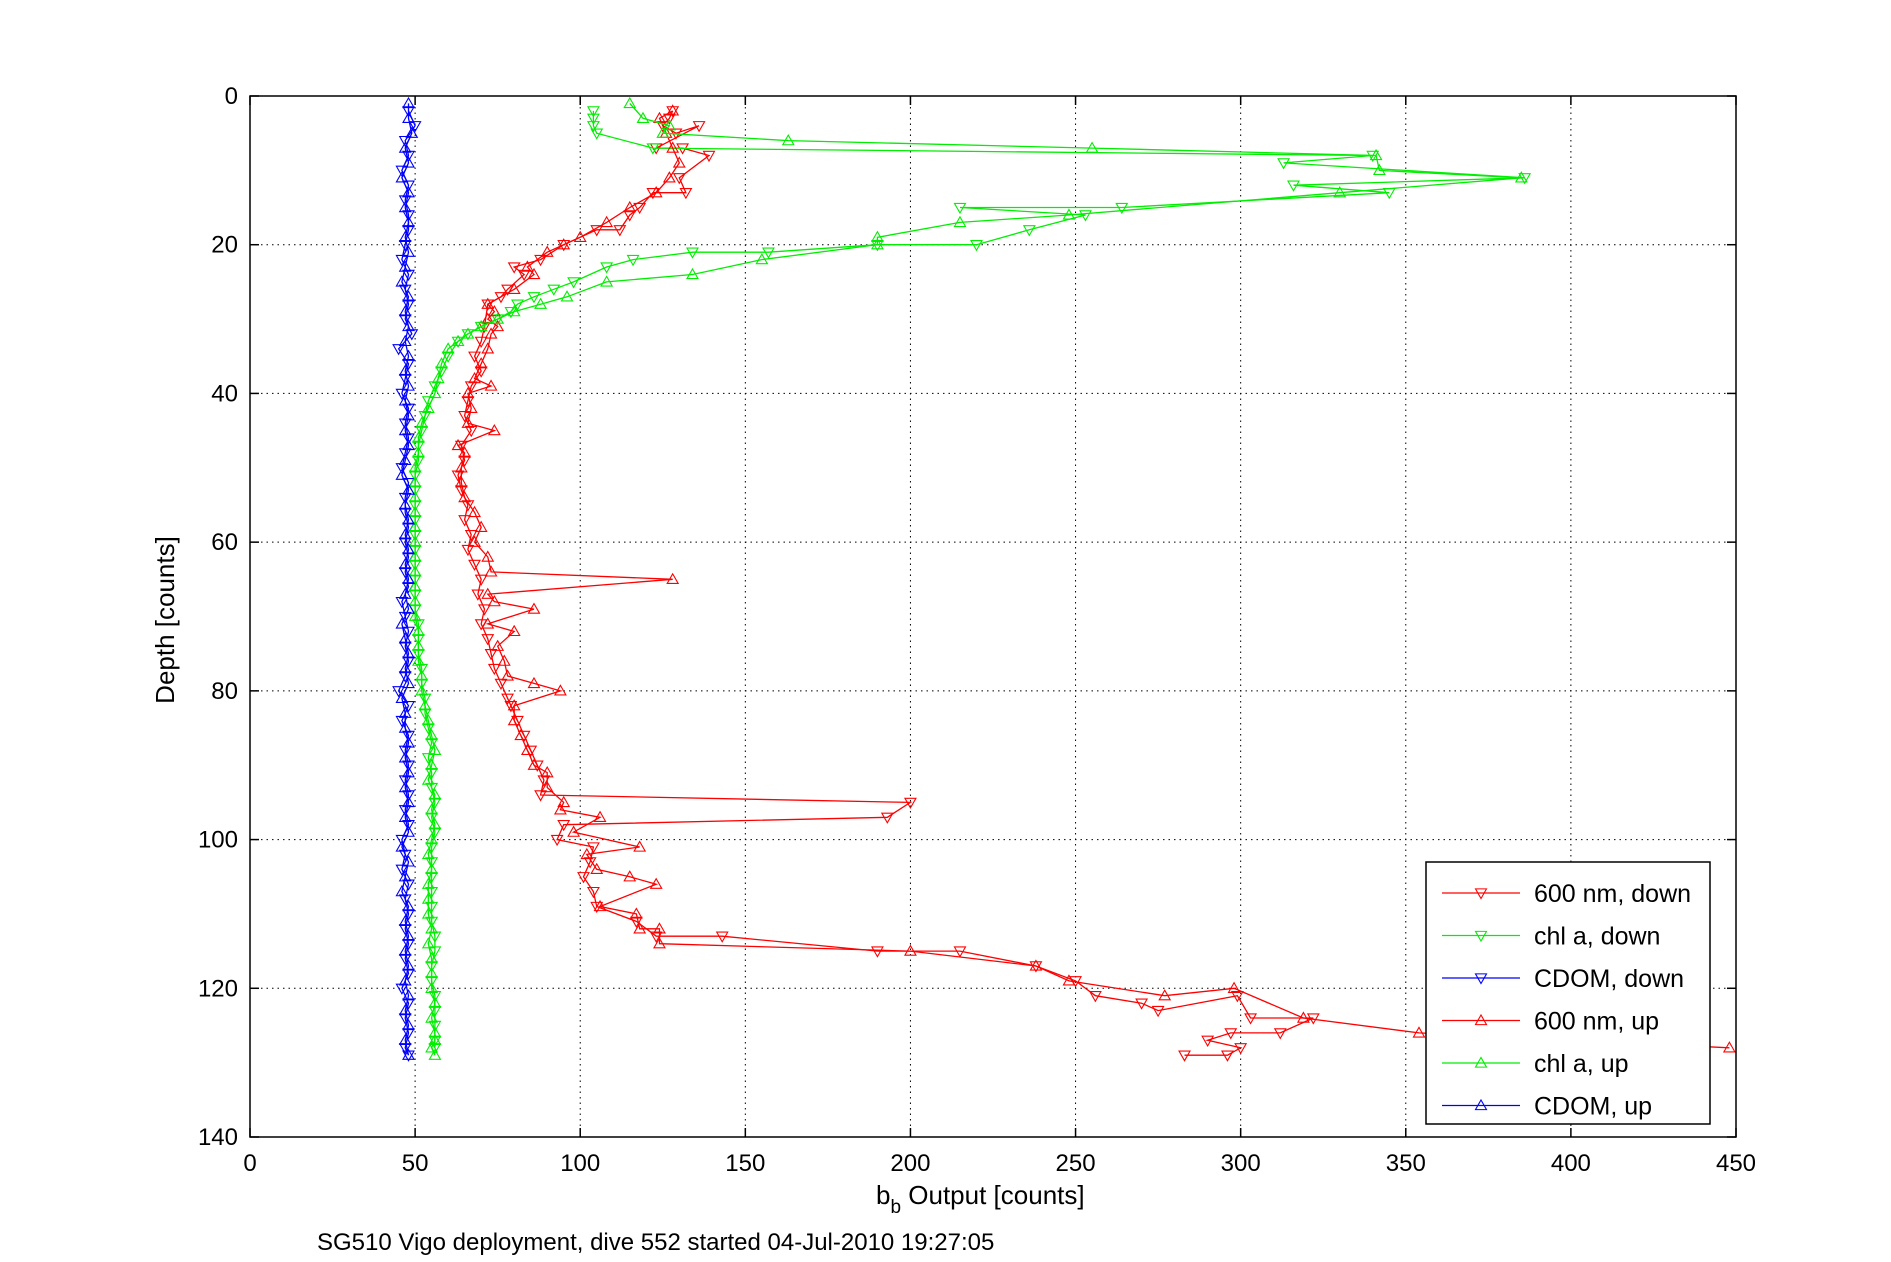  What do you see at coordinates (1481, 979) in the screenshot?
I see `legend-marker` at bounding box center [1481, 979].